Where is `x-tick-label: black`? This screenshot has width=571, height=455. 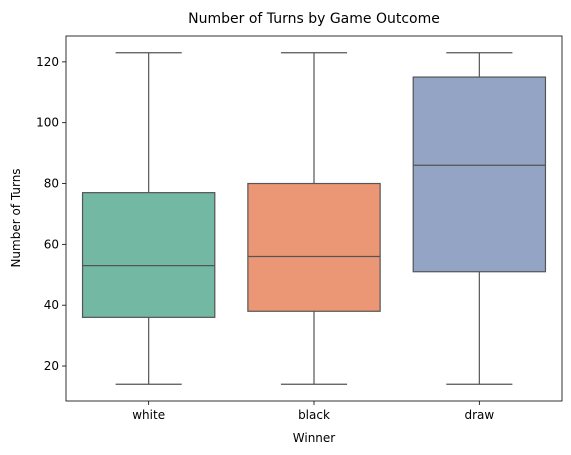
x-tick-label: black is located at coordinates (314, 415).